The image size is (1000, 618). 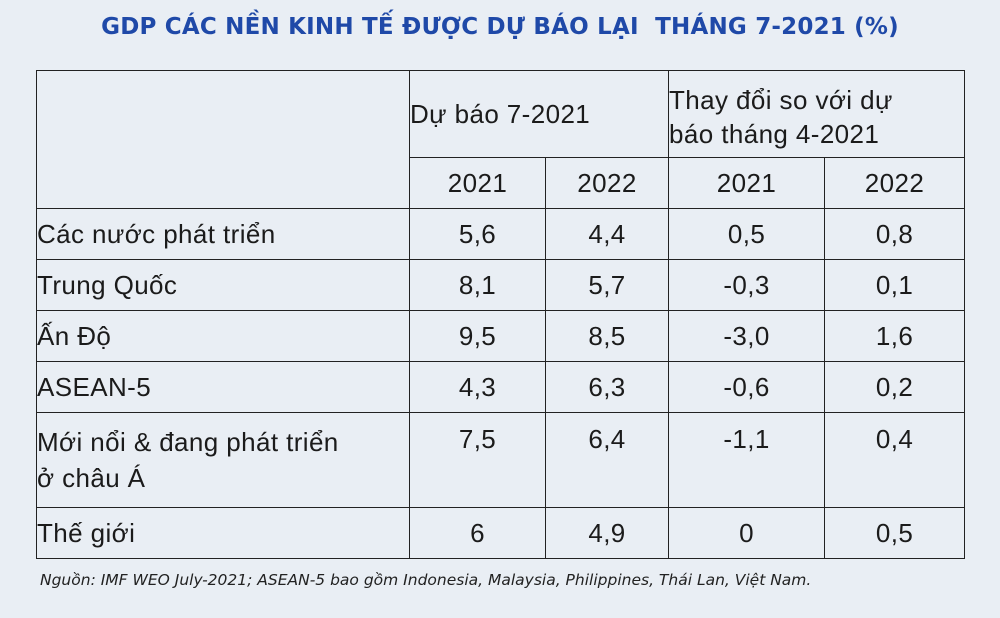 I want to click on row-label-line: Ấn Độ, so click(x=74, y=336).